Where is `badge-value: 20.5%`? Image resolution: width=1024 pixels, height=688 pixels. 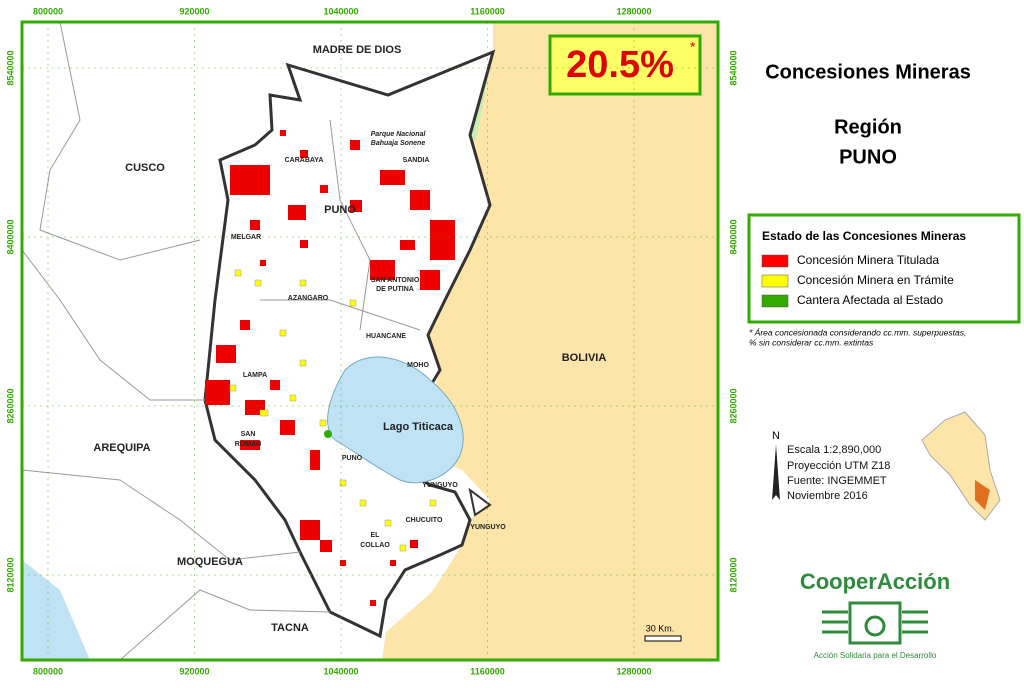
badge-value: 20.5% is located at coordinates (620, 65).